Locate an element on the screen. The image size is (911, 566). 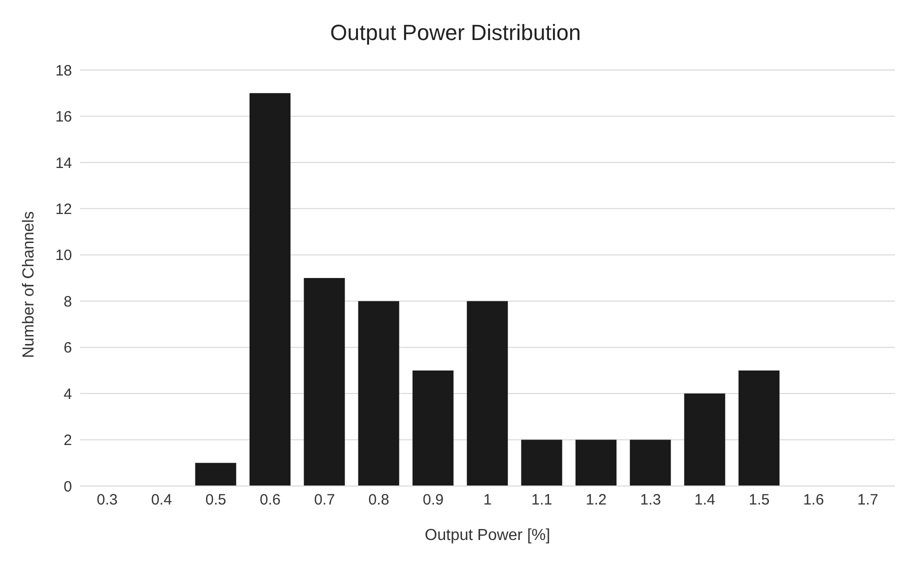
chart-title: Output Power Distribution is located at coordinates (455, 33).